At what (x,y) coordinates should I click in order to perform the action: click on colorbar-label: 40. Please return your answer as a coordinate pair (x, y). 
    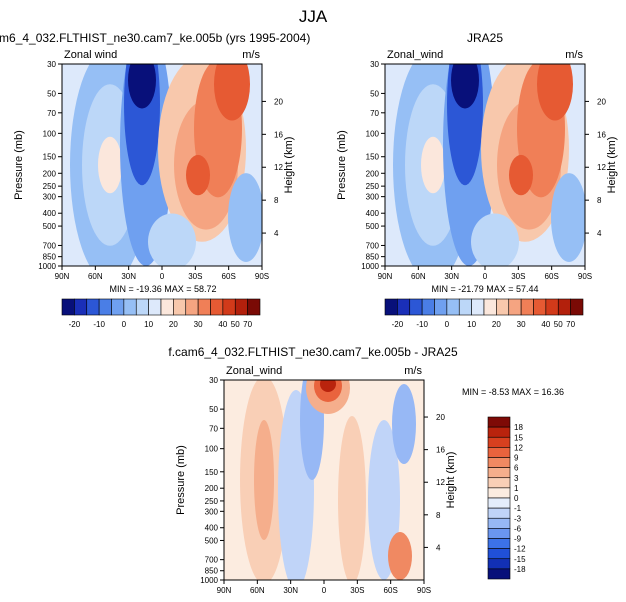
    Looking at the image, I should click on (222, 324).